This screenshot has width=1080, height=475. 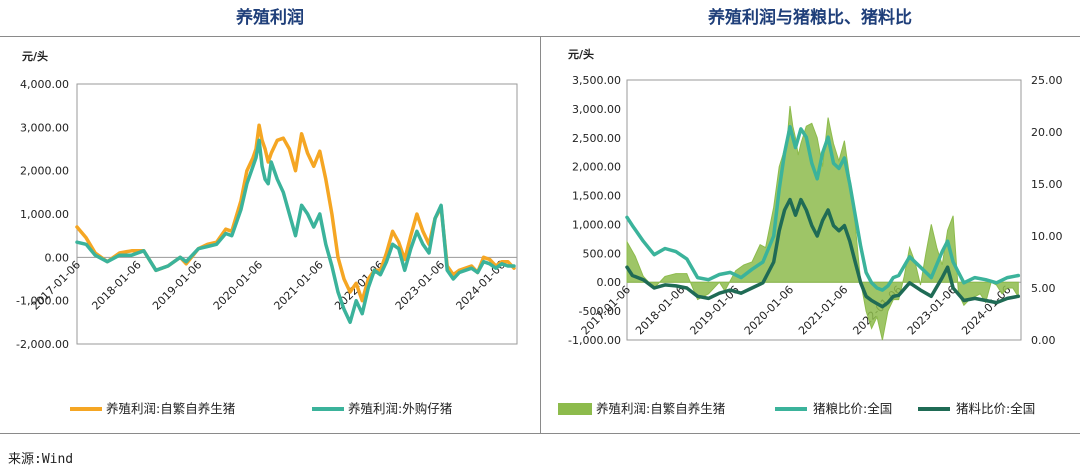 What do you see at coordinates (1047, 236) in the screenshot?
I see `y-right-tick-label: 10.00` at bounding box center [1047, 236].